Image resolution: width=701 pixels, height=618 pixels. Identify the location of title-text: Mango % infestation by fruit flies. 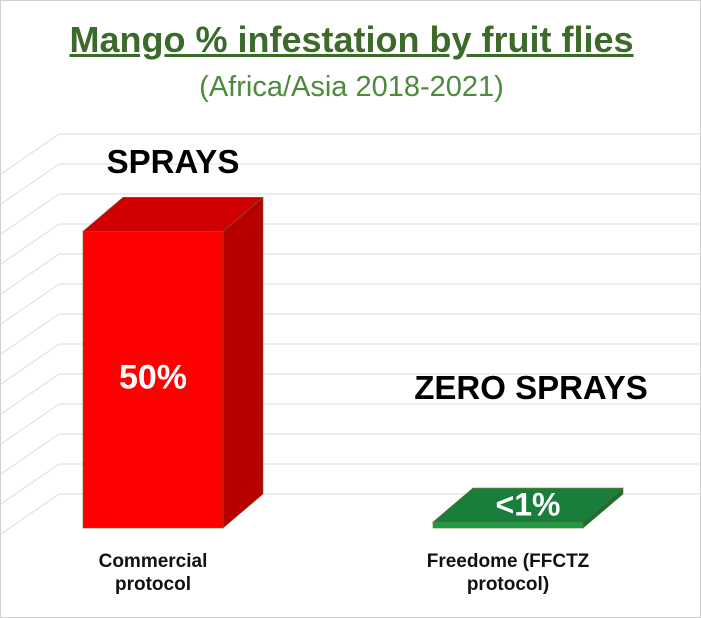
(351, 39).